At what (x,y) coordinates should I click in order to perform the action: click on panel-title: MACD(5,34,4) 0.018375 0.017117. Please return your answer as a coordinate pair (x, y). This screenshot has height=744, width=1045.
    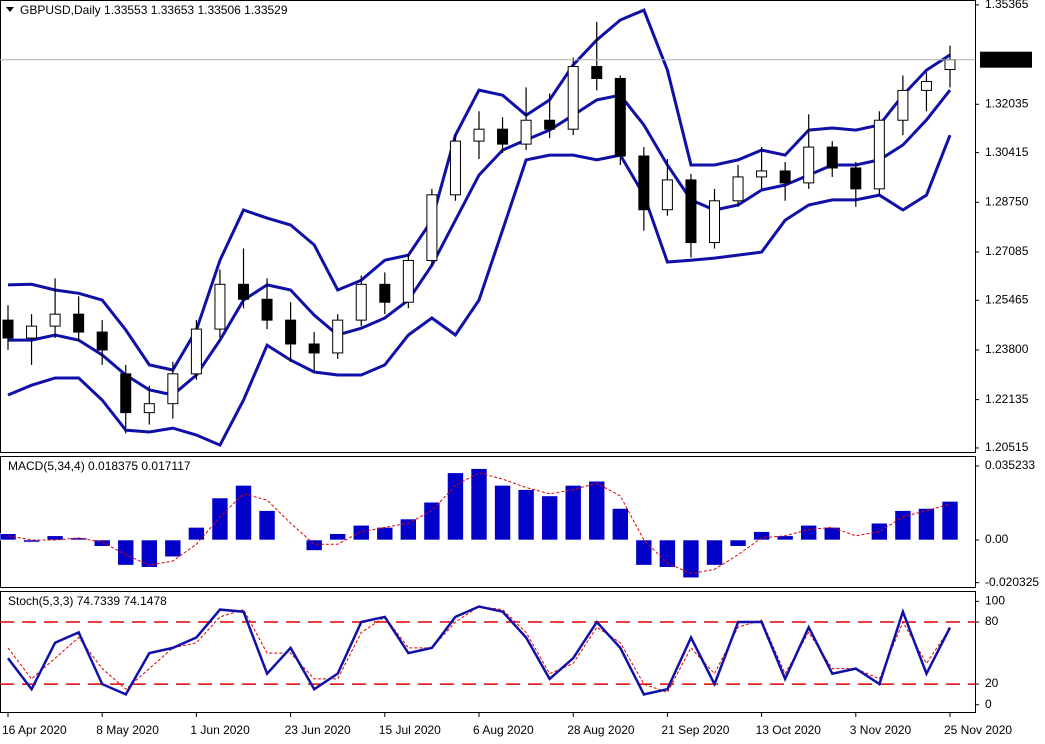
    Looking at the image, I should click on (99, 466).